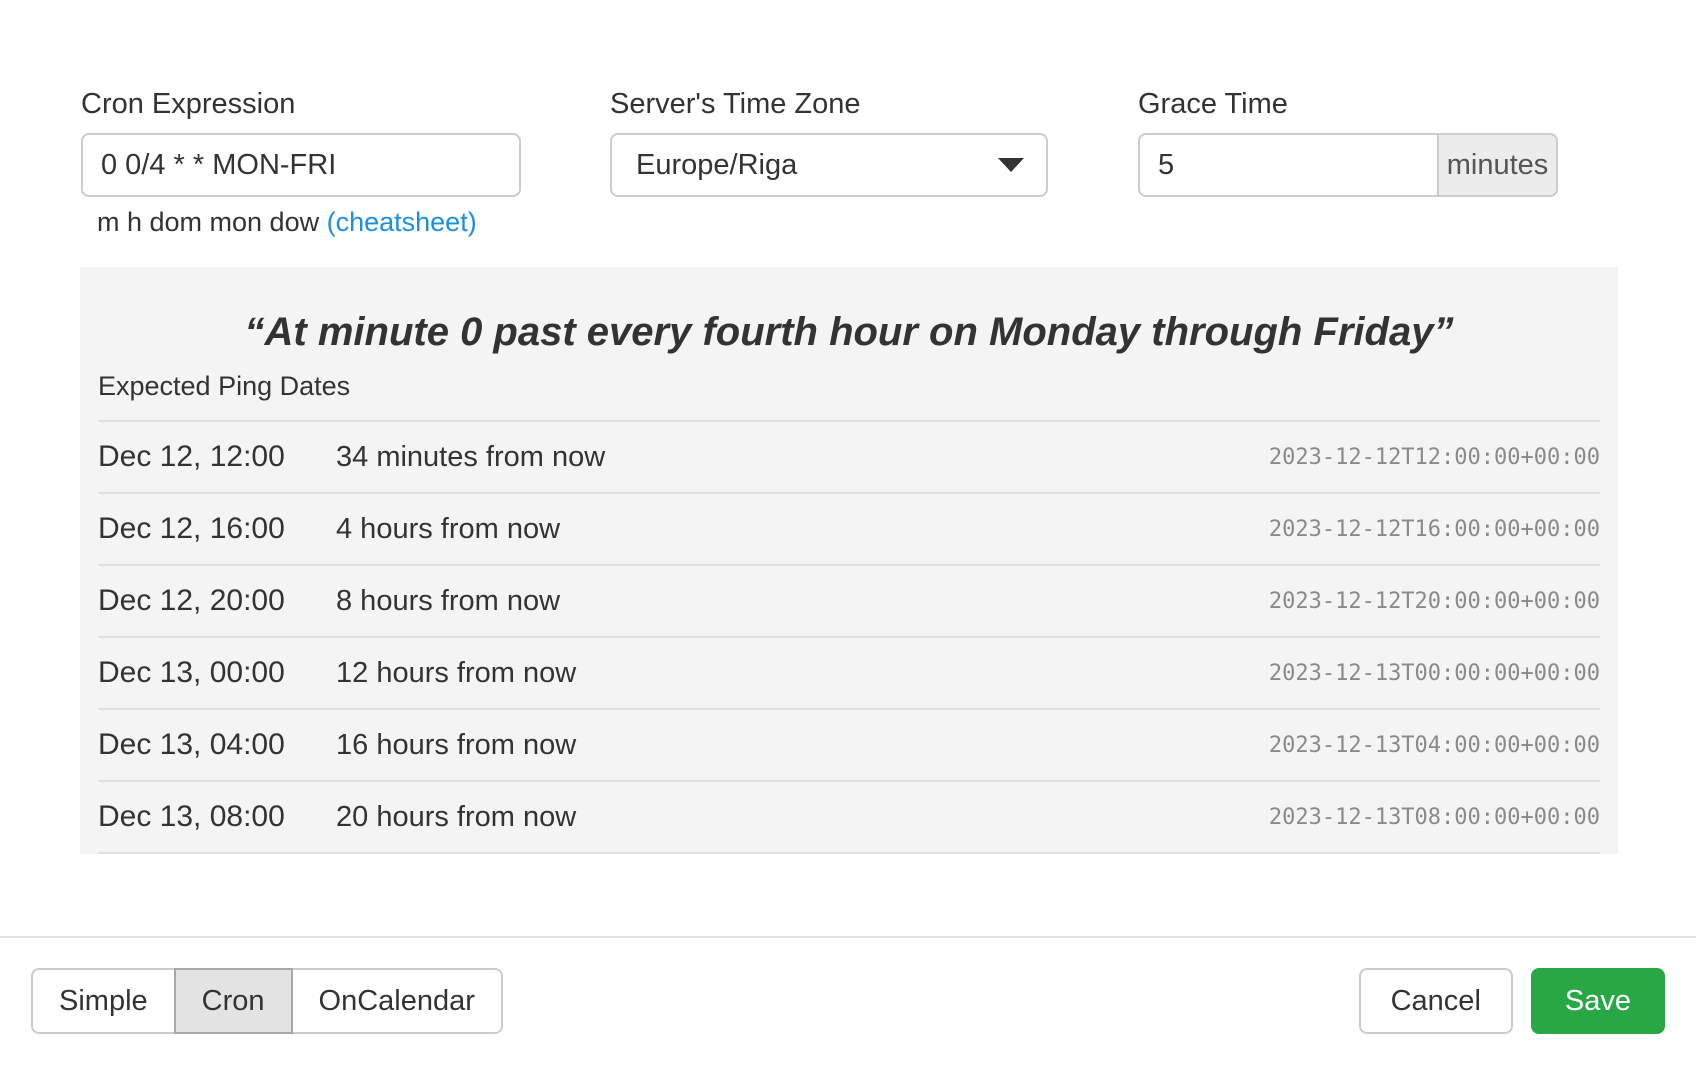 The height and width of the screenshot is (1072, 1696). Describe the element at coordinates (1434, 529) in the screenshot. I see `ping-iso-timestamp: 2023-12-12T16:00:00+00:00` at that location.